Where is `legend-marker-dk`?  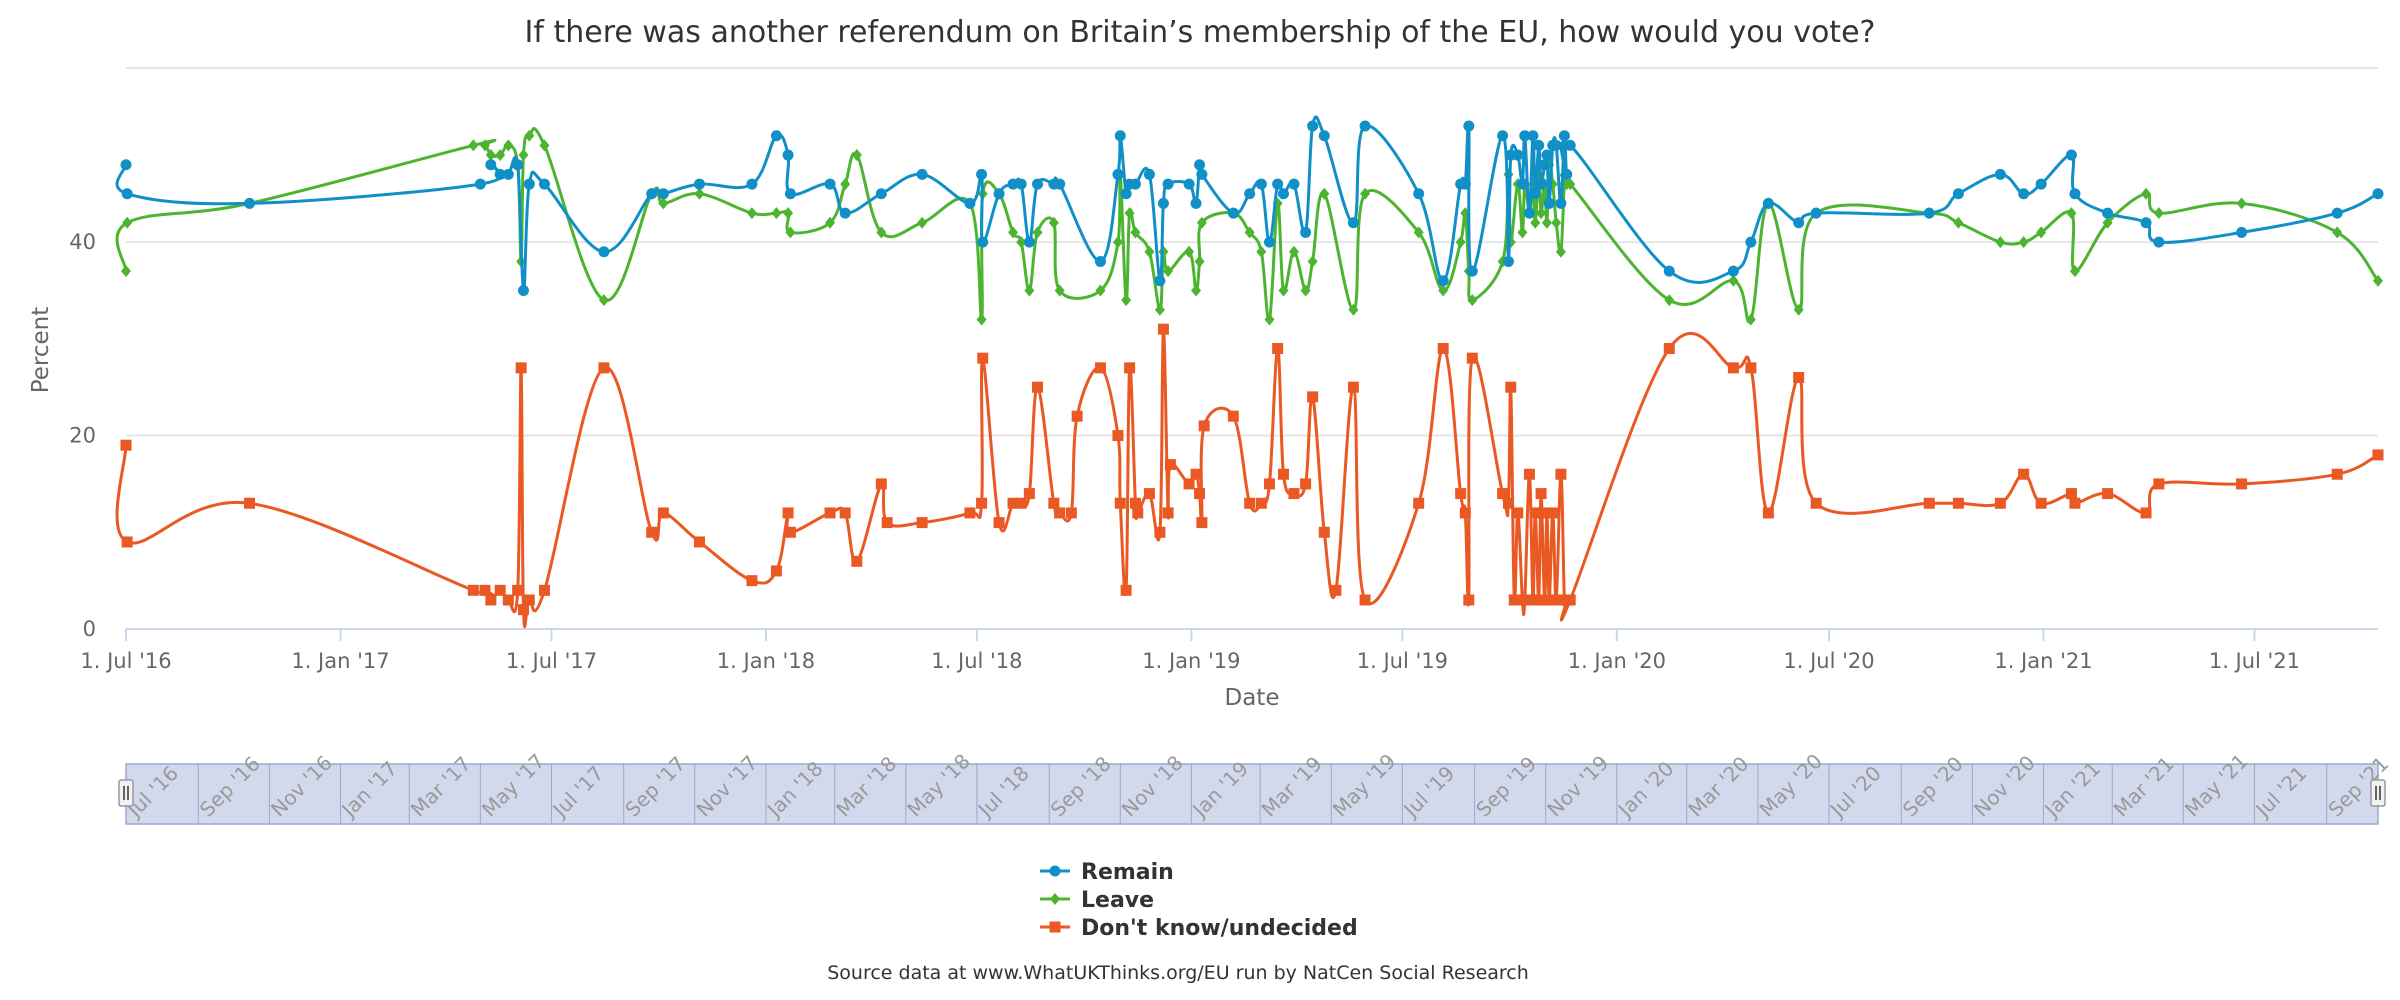 legend-marker-dk is located at coordinates (1055, 927).